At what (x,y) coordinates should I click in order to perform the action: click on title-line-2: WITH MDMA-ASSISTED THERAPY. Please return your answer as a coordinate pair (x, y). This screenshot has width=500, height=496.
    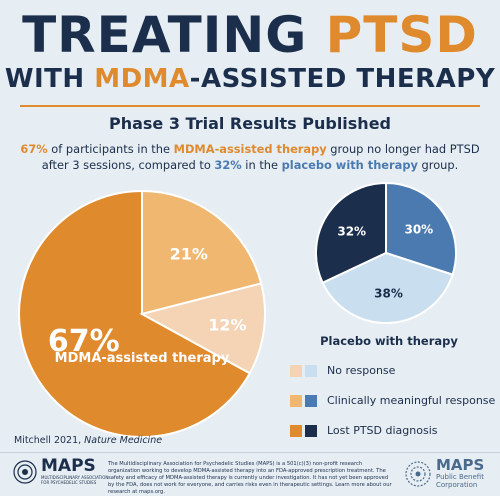
    Looking at the image, I should click on (250, 79).